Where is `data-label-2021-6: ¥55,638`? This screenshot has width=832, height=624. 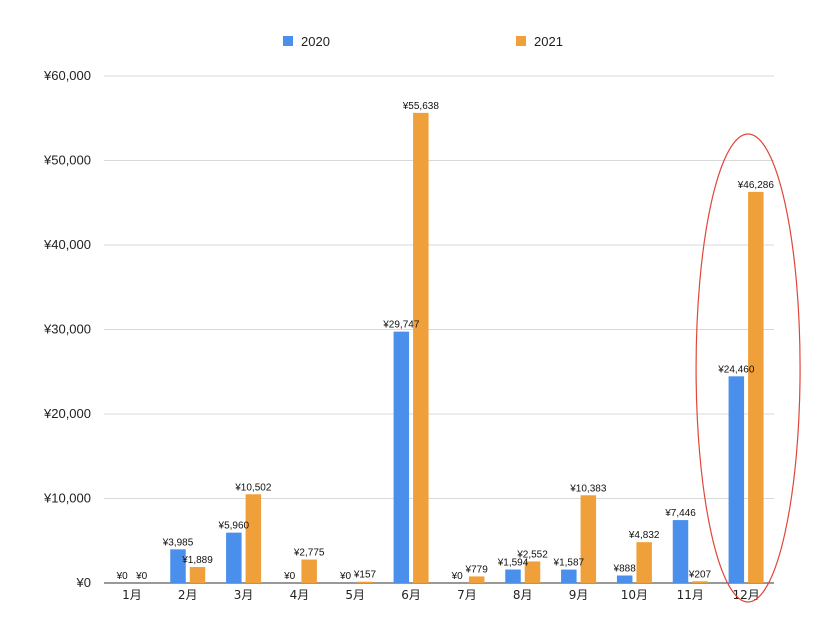 data-label-2021-6: ¥55,638 is located at coordinates (421, 106).